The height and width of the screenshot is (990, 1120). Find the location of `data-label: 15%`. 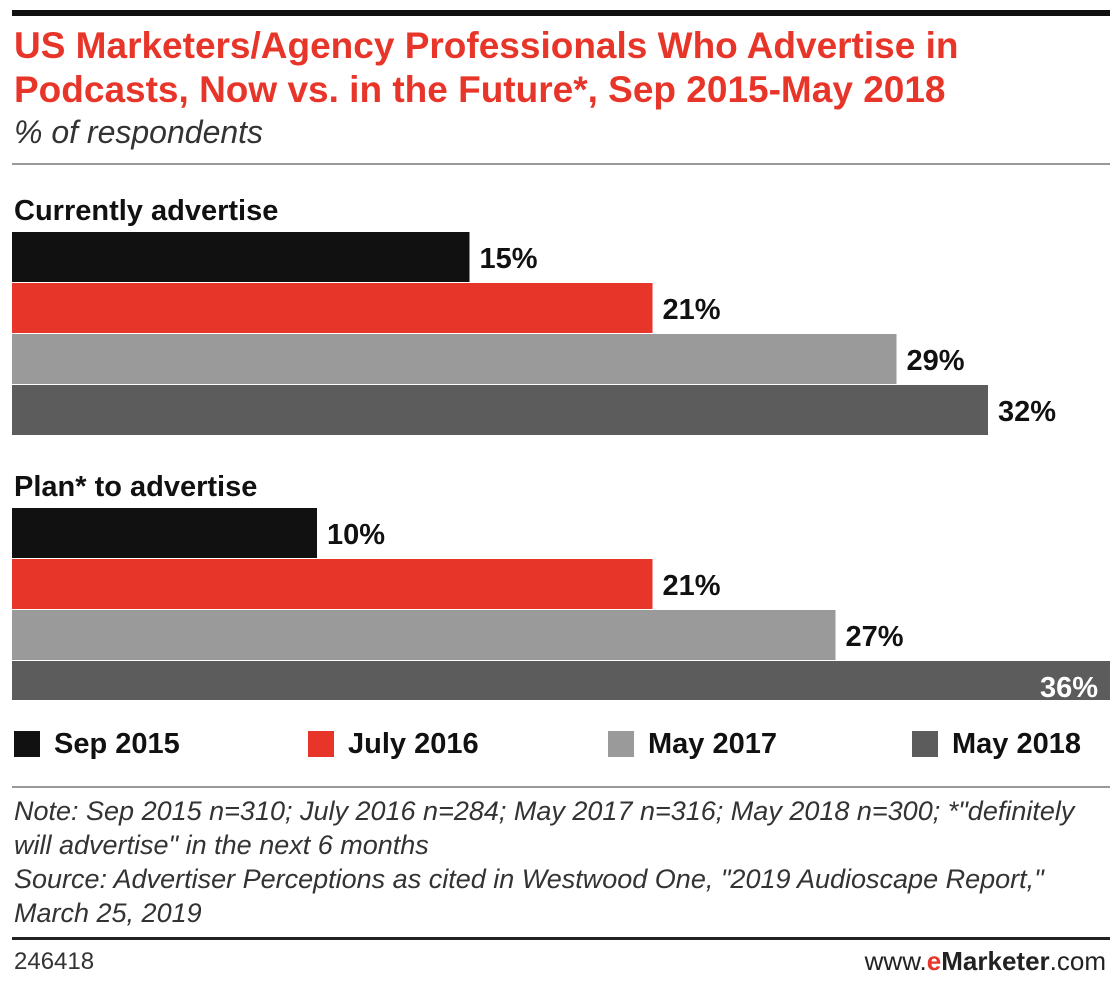

data-label: 15% is located at coordinates (509, 259).